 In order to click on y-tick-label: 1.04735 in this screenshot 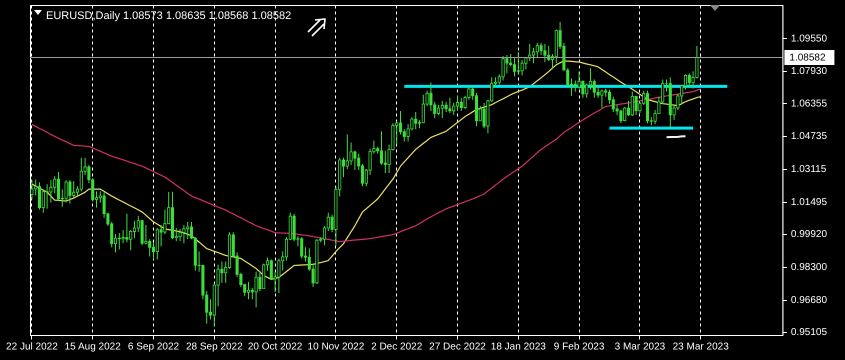, I will do `click(809, 136)`.